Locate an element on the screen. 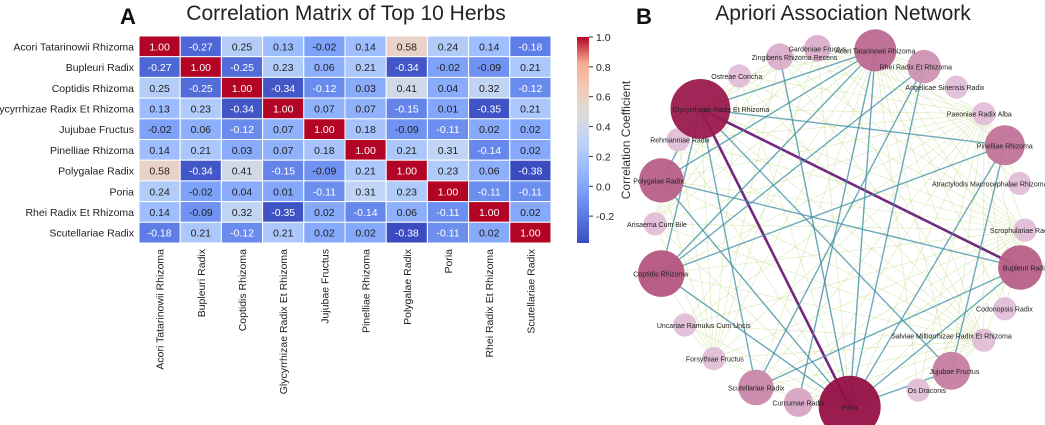  network-node-label: Acori Tatarinowii Rhizoma is located at coordinates (875, 51).